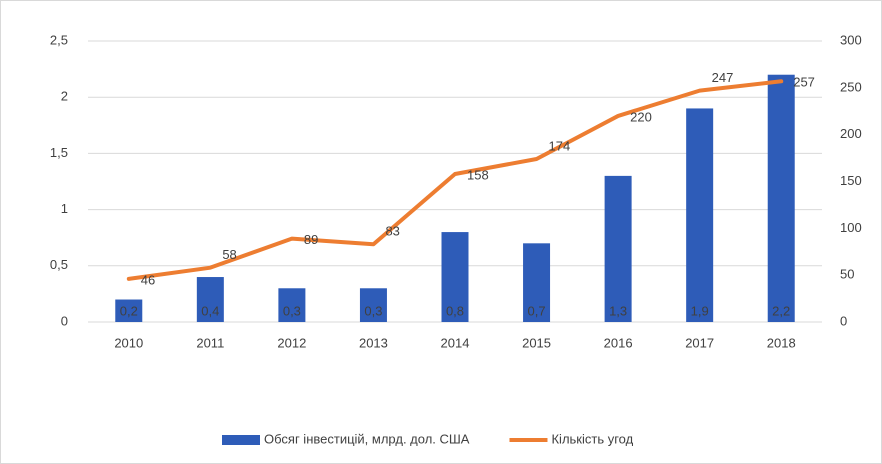  What do you see at coordinates (367, 438) in the screenshot?
I see `legend-label: Обсяг інвестицій, млрд. дол. США` at bounding box center [367, 438].